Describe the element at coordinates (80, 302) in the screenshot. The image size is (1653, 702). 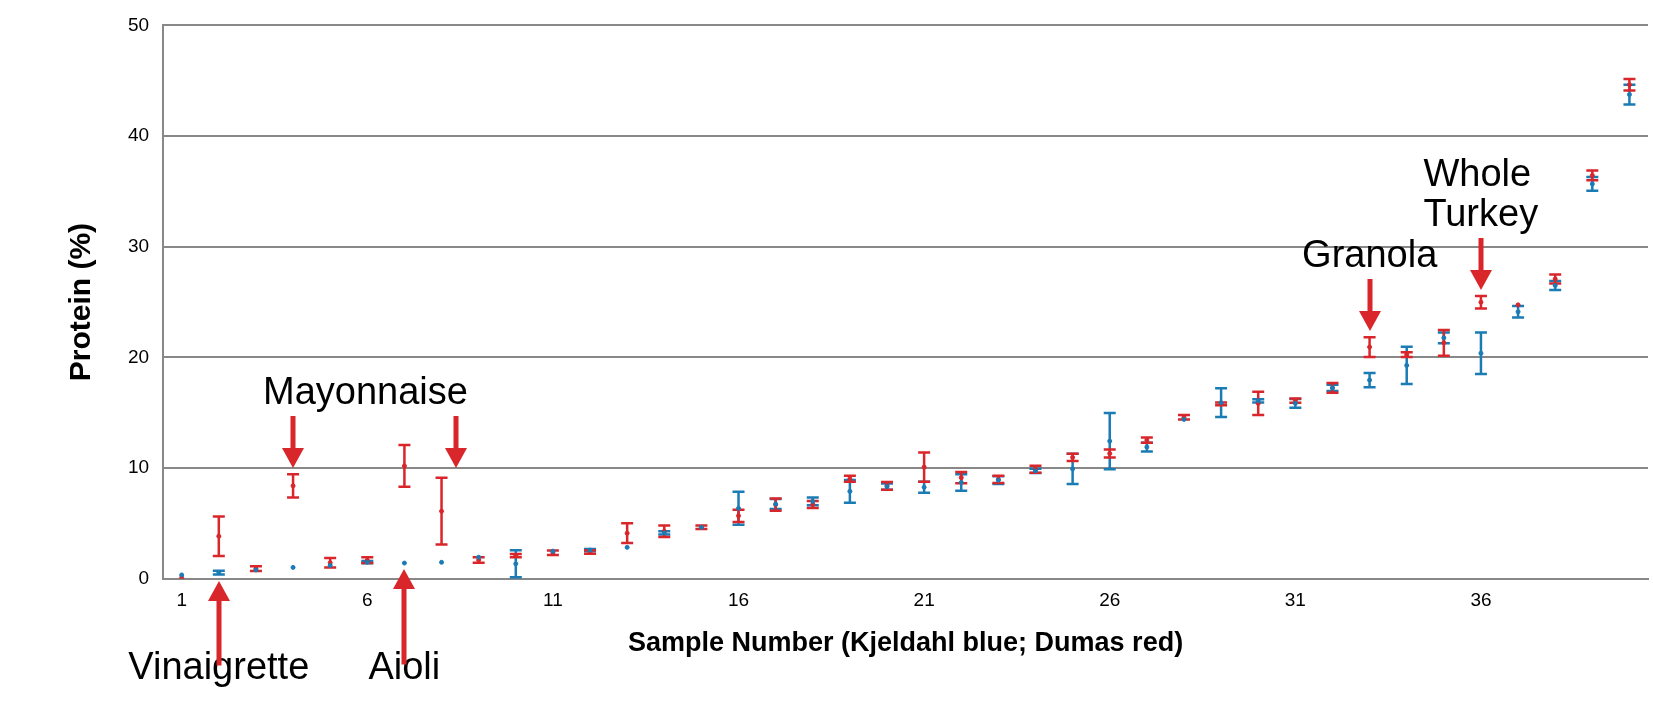
I see `y-axis-title: Protein (%)` at that location.